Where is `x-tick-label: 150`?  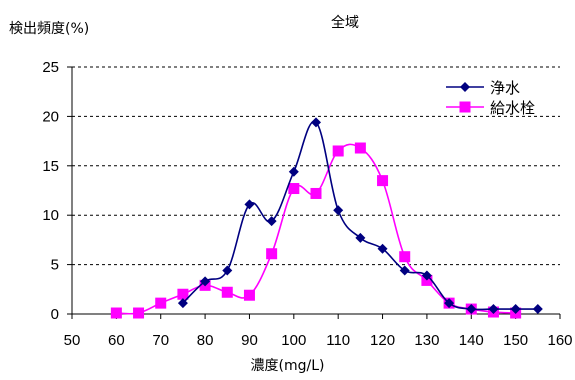 x-tick-label: 150 is located at coordinates (515, 340).